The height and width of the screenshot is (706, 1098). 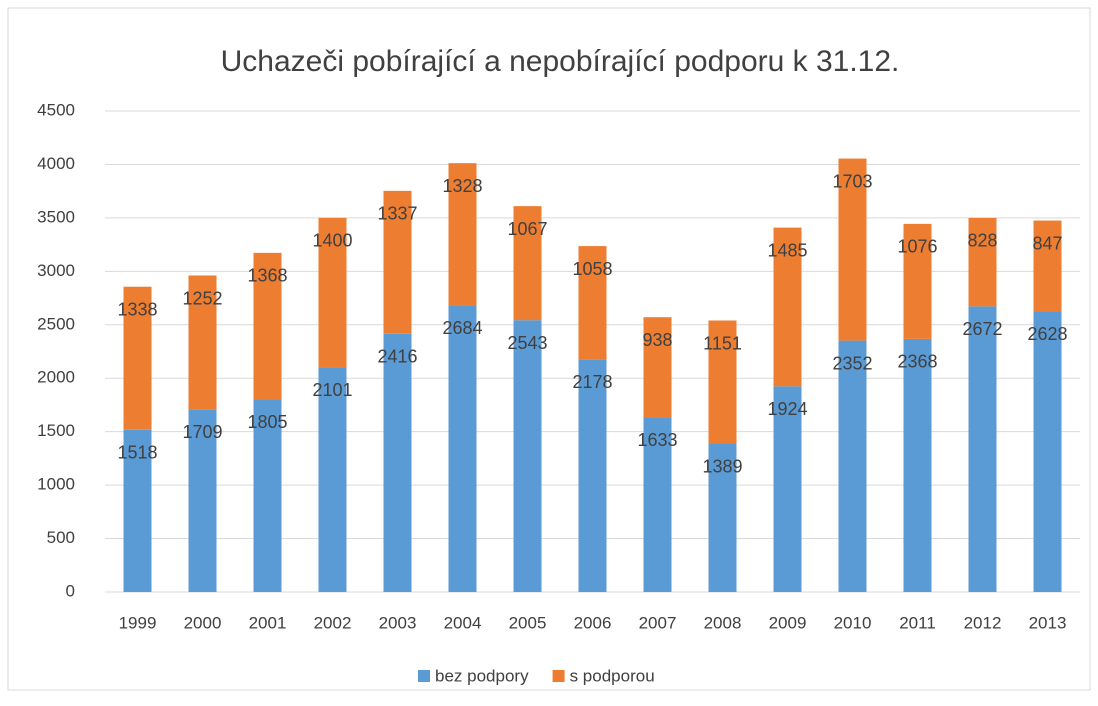 What do you see at coordinates (982, 329) in the screenshot?
I see `data-label: 2672` at bounding box center [982, 329].